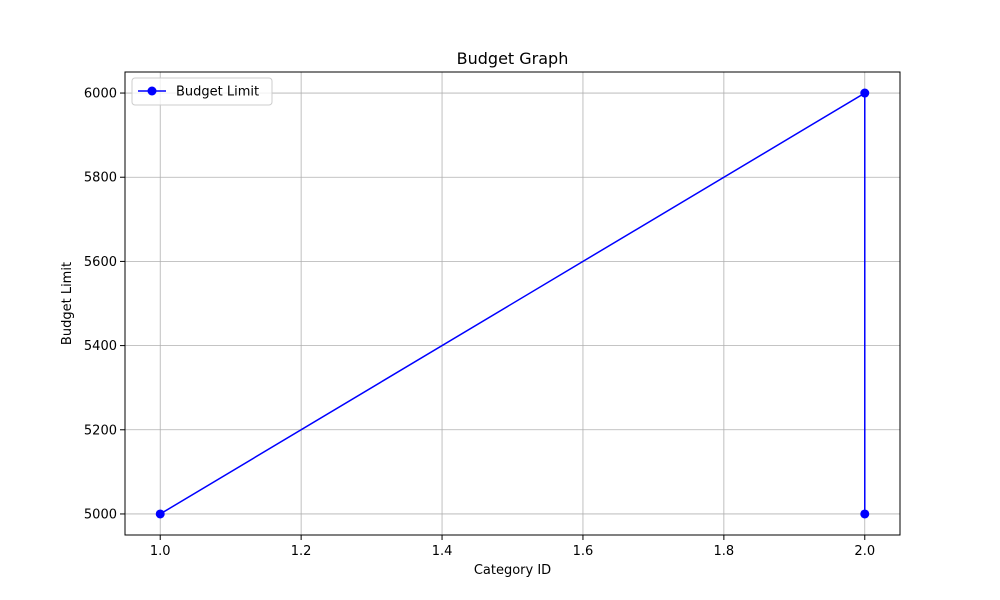 This screenshot has width=1000, height=600. What do you see at coordinates (301, 551) in the screenshot?
I see `x-tick-label: 1.2` at bounding box center [301, 551].